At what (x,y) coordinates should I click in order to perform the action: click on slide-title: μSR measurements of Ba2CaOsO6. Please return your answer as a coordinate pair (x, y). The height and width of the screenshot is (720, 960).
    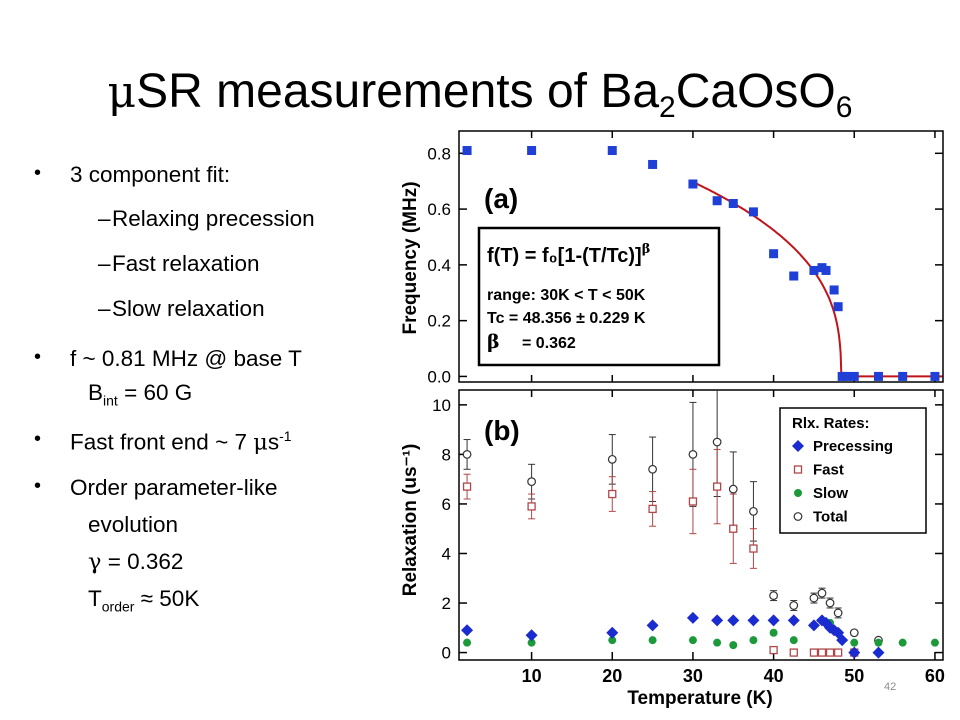
    Looking at the image, I should click on (480, 92).